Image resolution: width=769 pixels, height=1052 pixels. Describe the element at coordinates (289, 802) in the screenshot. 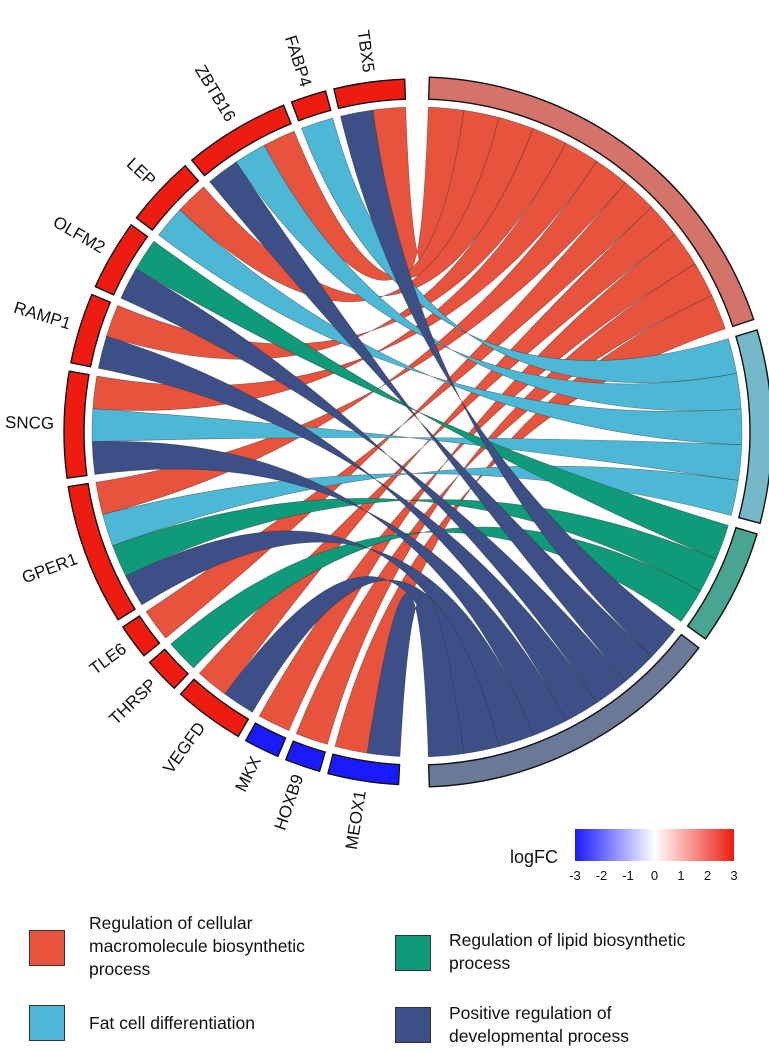

I see `gene-label-hoxb9: HOXB9` at that location.